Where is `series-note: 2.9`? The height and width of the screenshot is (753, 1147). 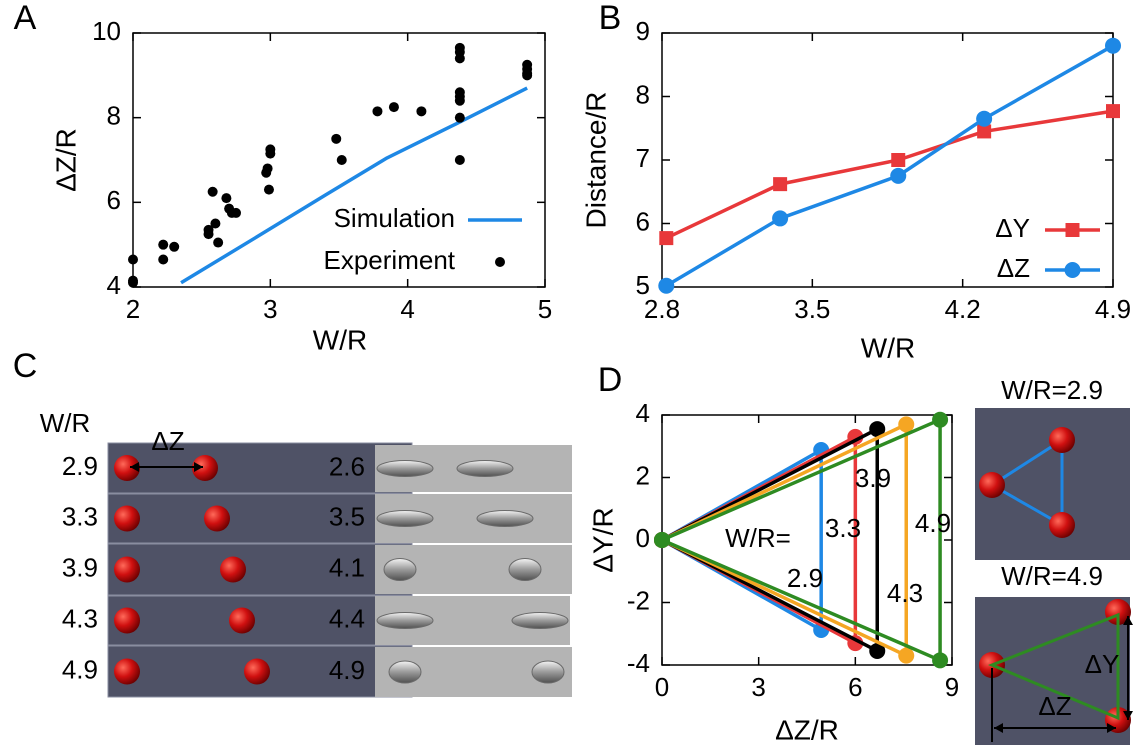
series-note: 2.9 is located at coordinates (805, 578).